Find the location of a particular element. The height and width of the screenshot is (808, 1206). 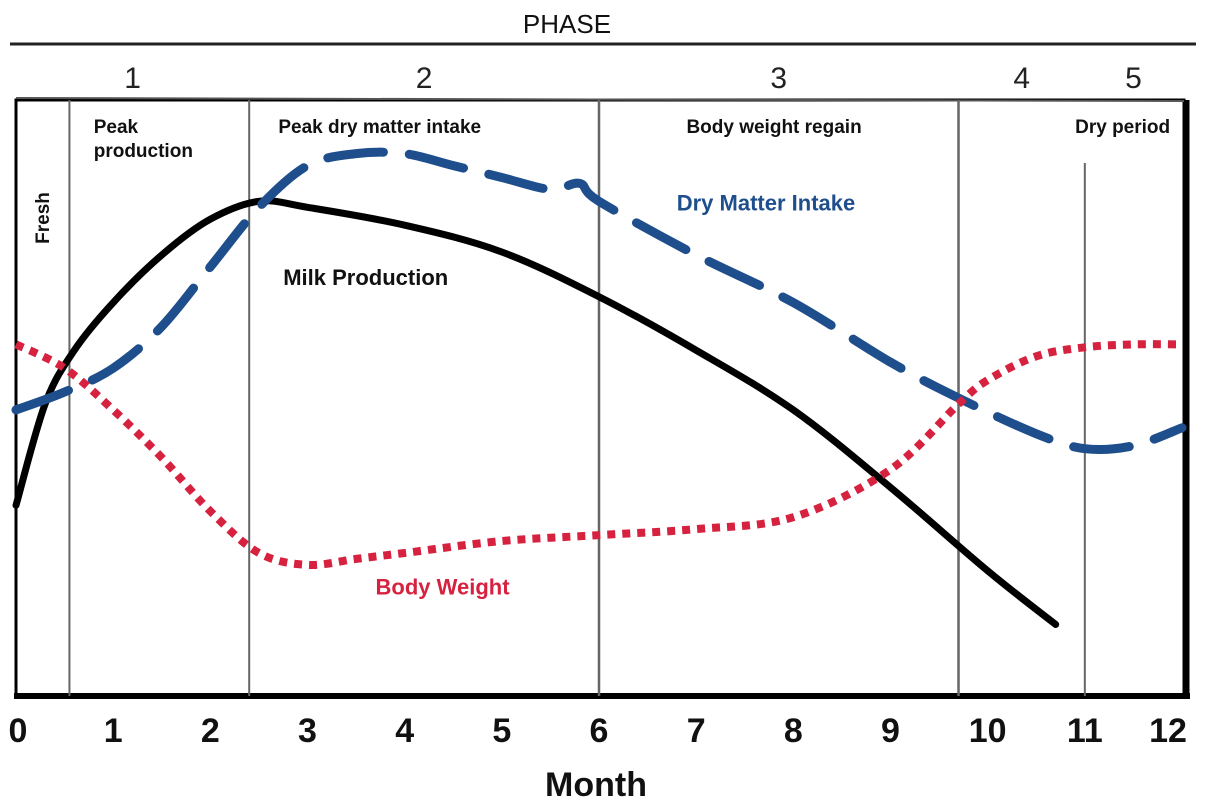

x-tick-0: 0 is located at coordinates (18, 731).